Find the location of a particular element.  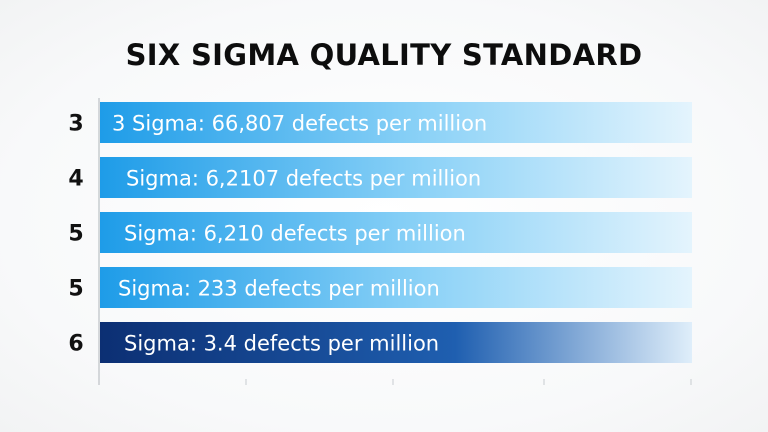

bar-data-label: Sigma: 6,210 defects per million is located at coordinates (295, 234).